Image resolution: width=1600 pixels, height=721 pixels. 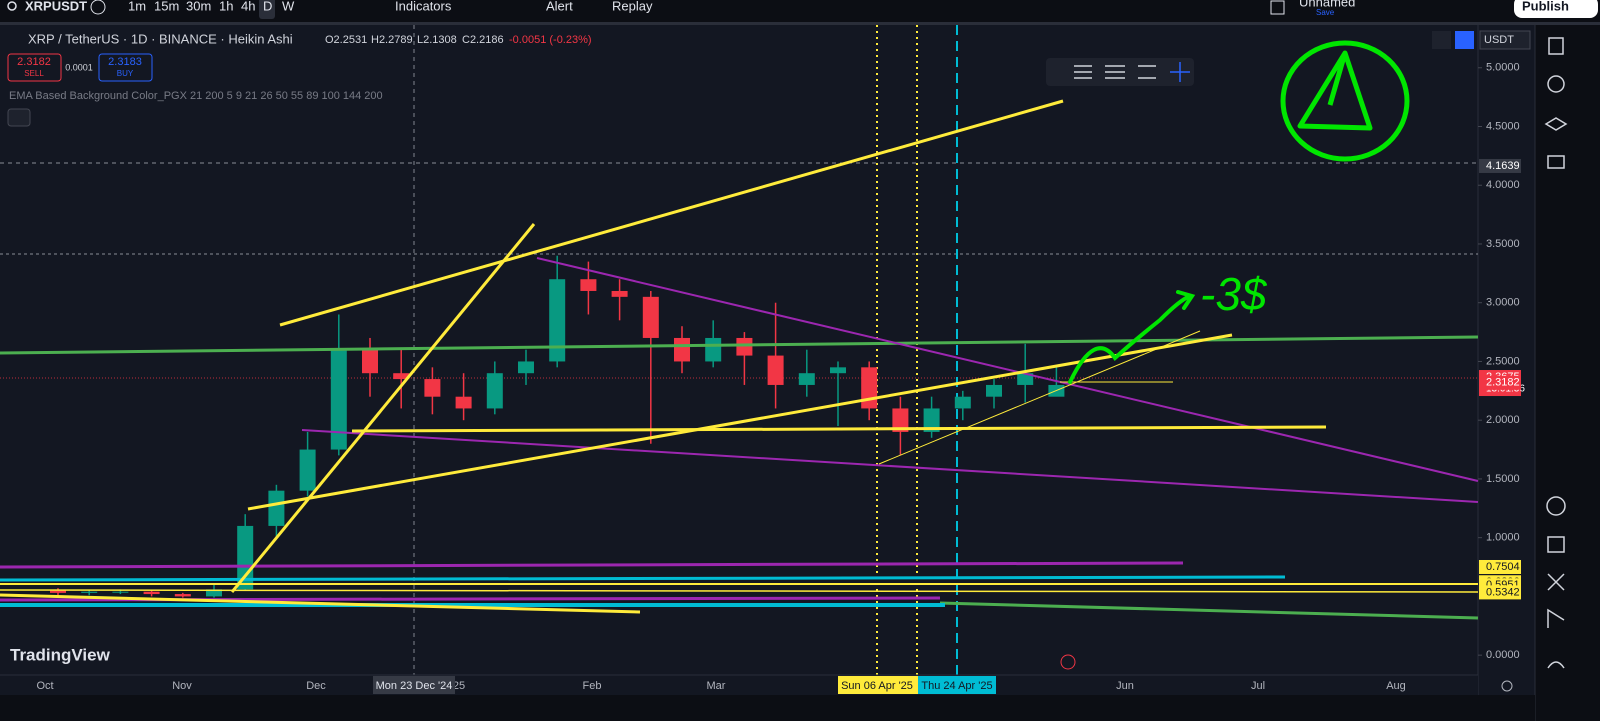 What do you see at coordinates (226, 6) in the screenshot?
I see `interval: 1h` at bounding box center [226, 6].